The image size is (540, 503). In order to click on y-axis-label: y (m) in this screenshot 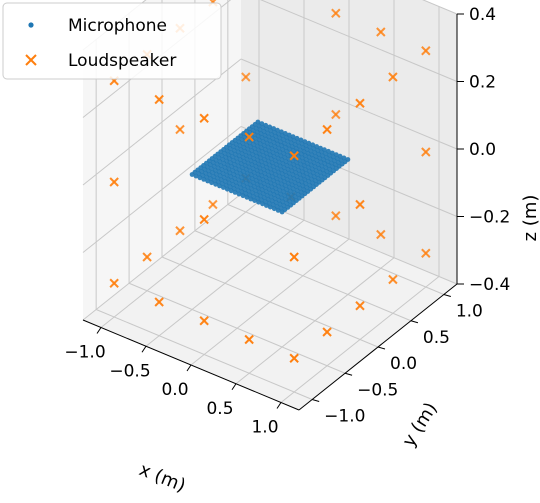, I will do `click(419, 425)`.